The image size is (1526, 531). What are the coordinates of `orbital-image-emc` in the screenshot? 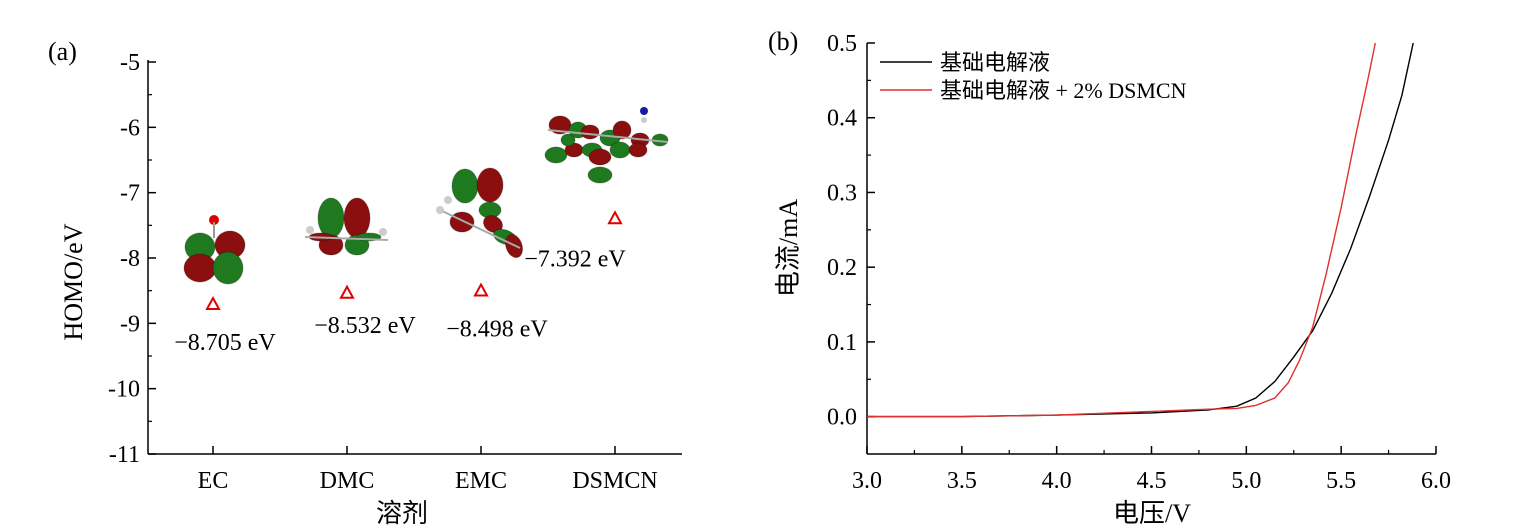 It's located at (480, 213).